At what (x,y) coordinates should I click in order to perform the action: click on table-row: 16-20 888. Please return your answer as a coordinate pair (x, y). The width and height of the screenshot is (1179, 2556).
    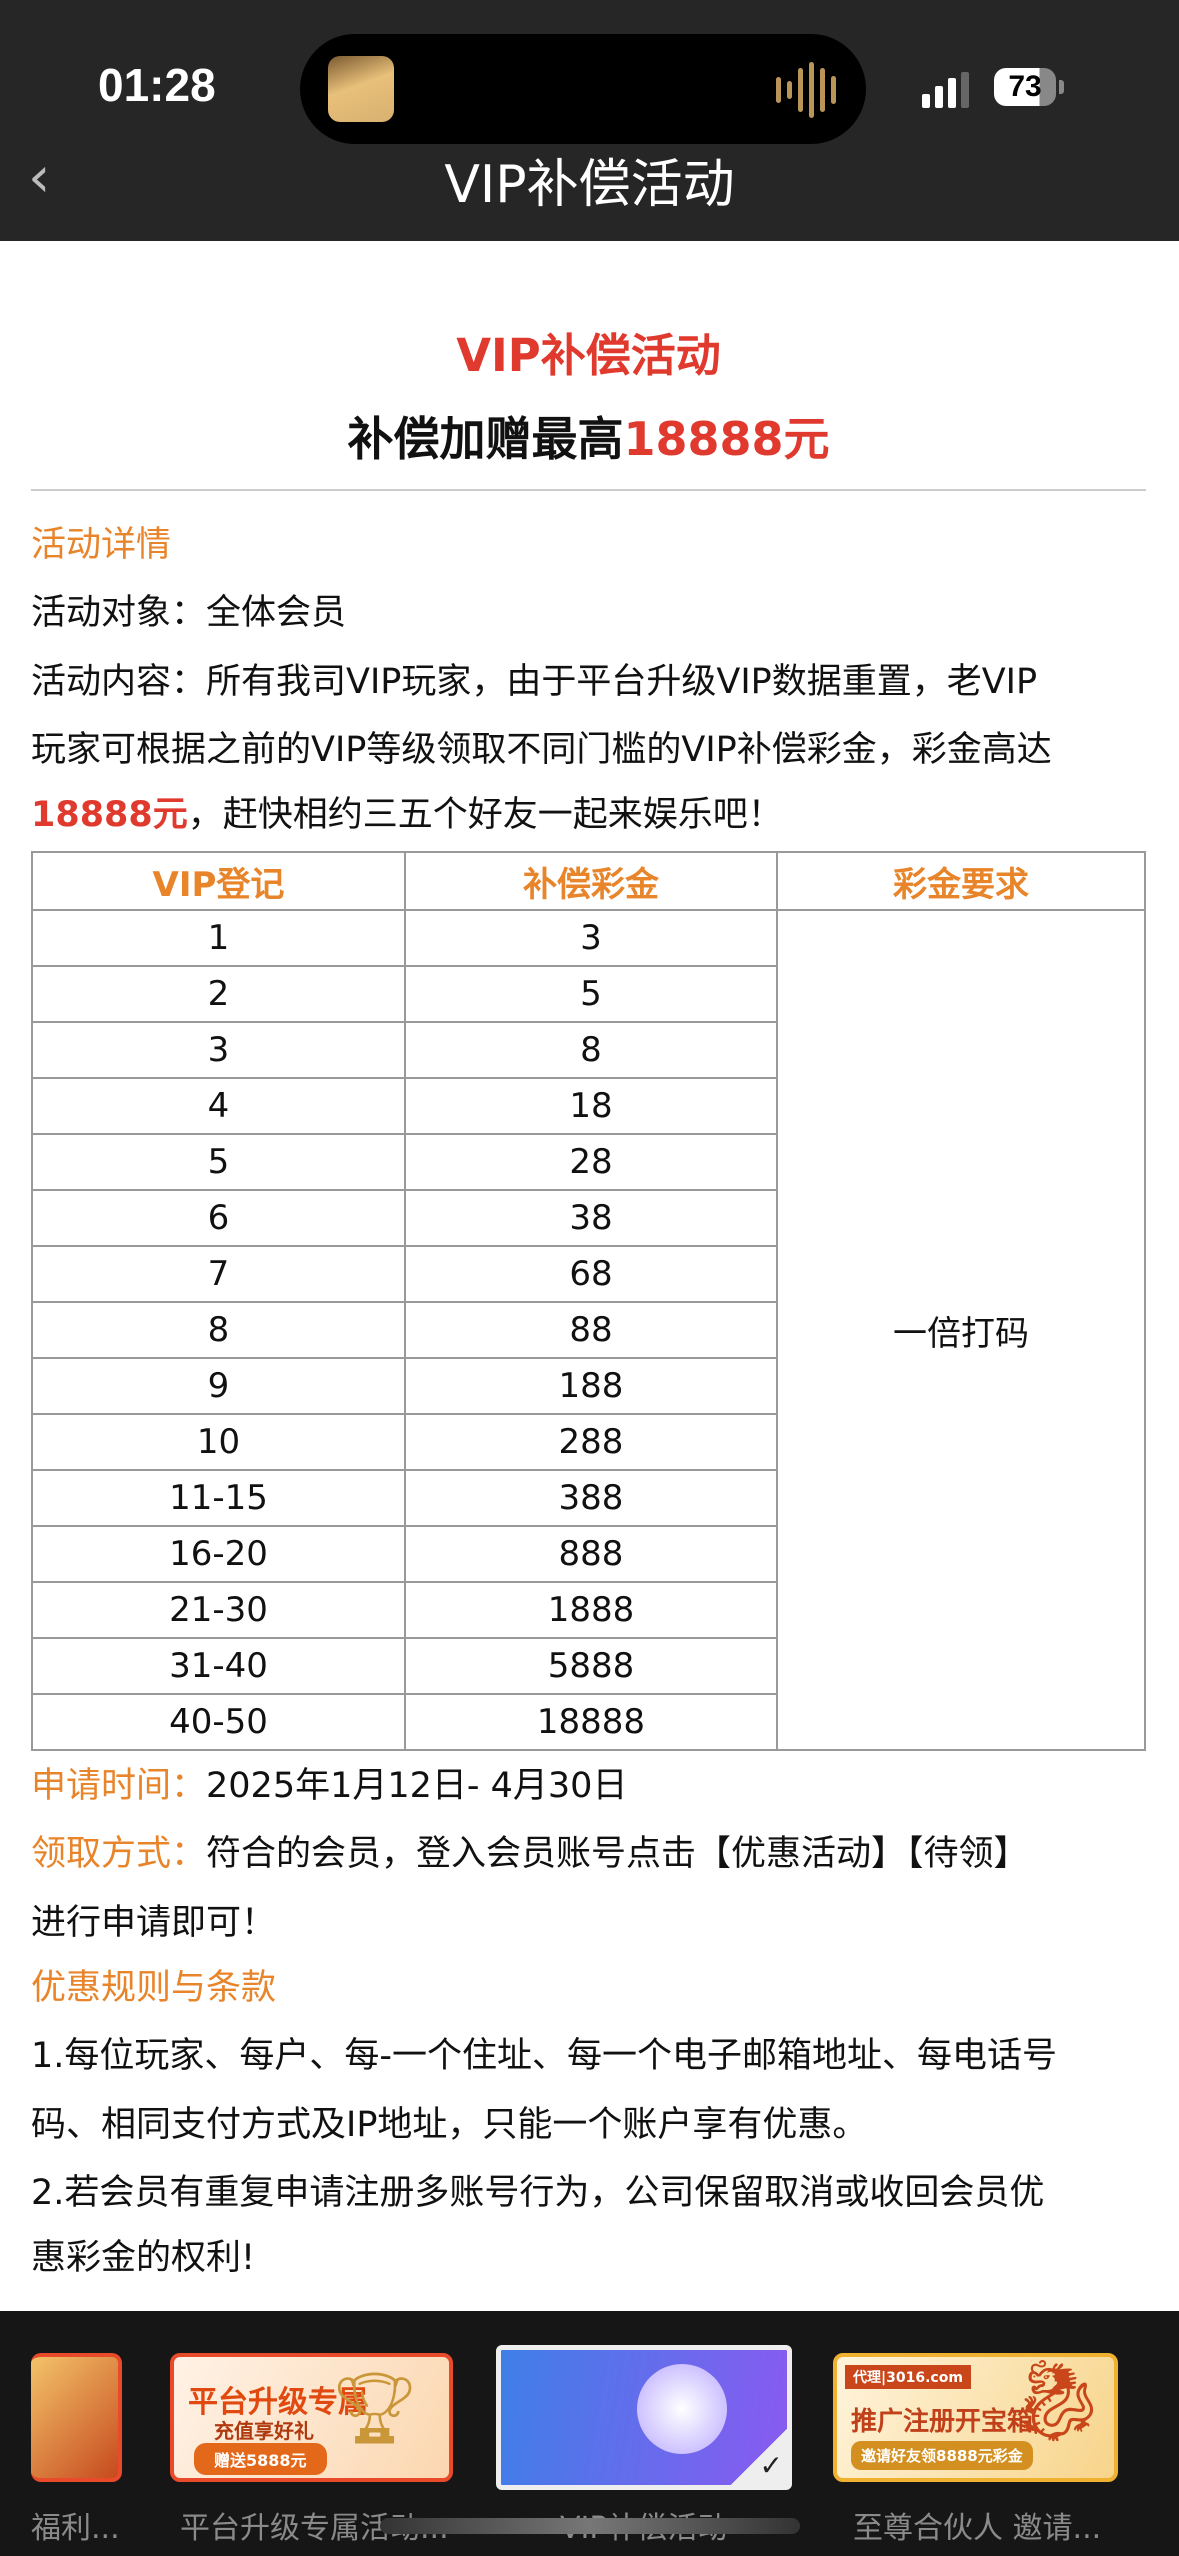
    Looking at the image, I should click on (588, 1554).